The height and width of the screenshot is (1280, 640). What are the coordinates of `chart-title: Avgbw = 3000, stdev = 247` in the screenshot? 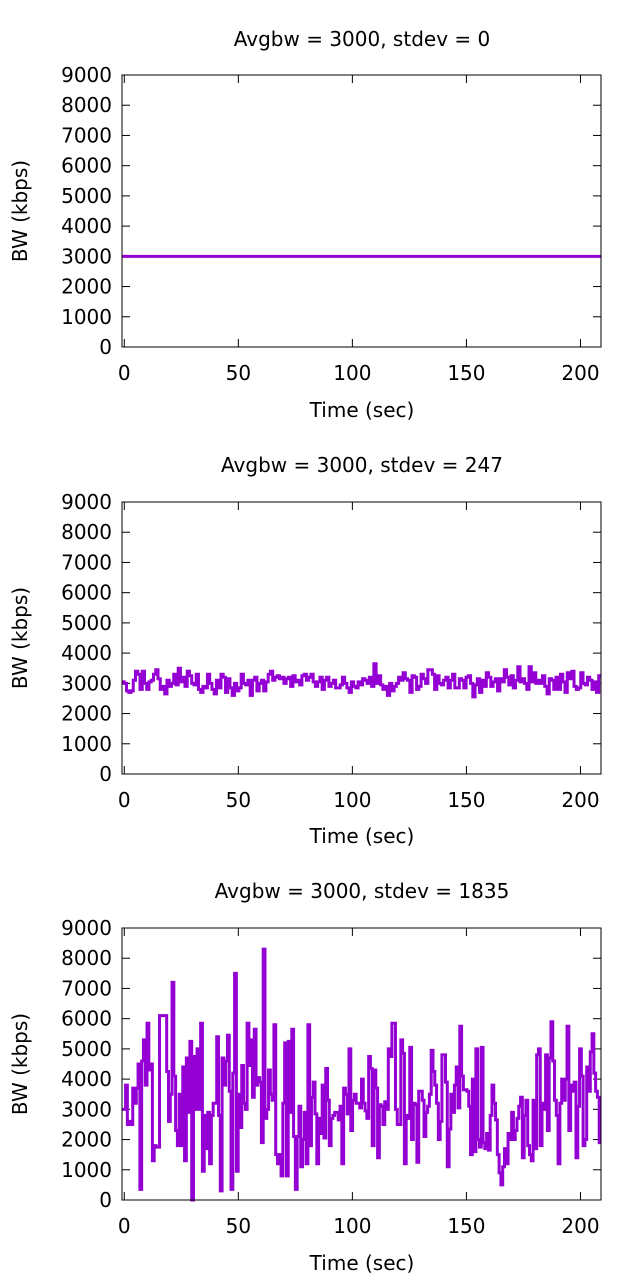 It's located at (362, 465).